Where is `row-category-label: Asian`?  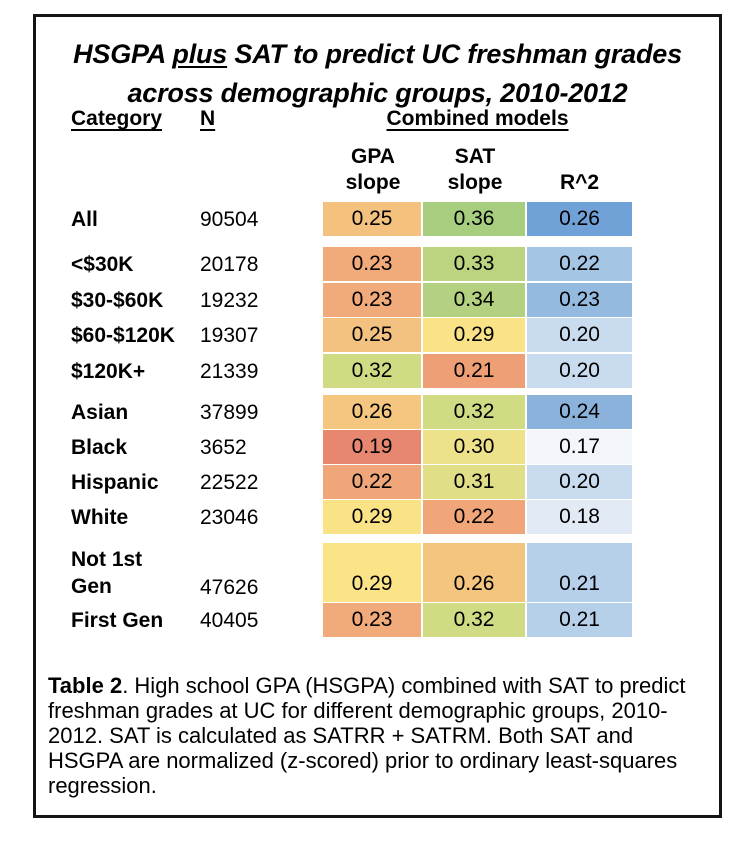
row-category-label: Asian is located at coordinates (100, 412).